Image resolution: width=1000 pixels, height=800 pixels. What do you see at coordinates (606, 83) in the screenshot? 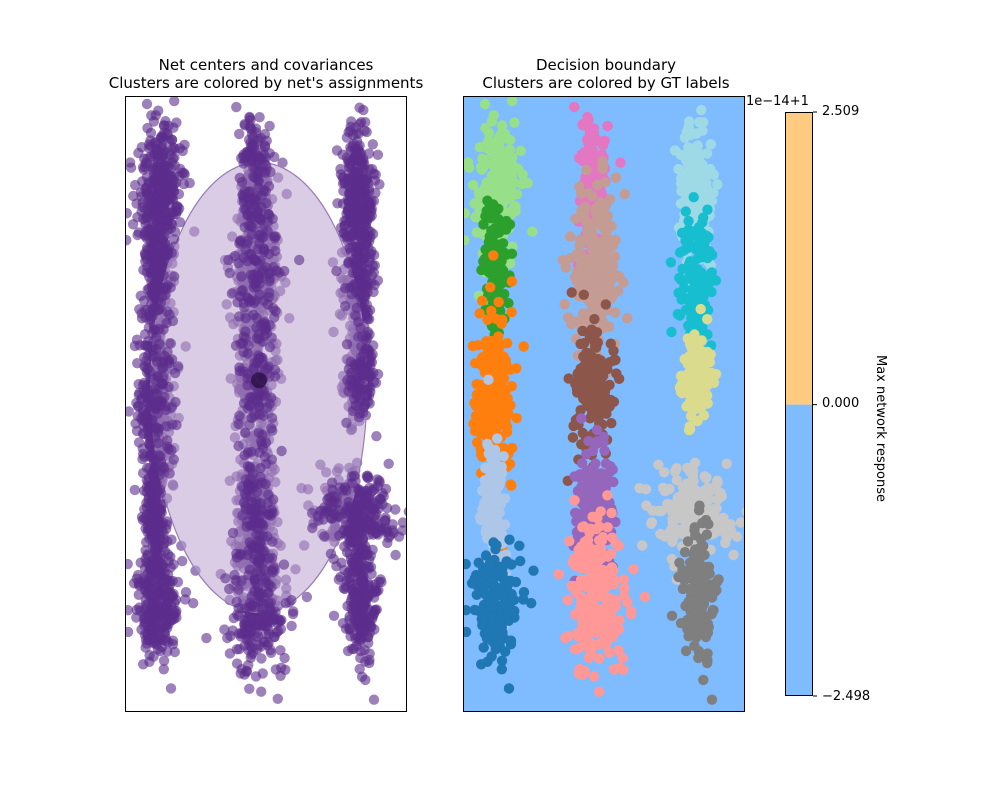
I see `right-title-line-2: Clusters are colored by GT labels` at bounding box center [606, 83].